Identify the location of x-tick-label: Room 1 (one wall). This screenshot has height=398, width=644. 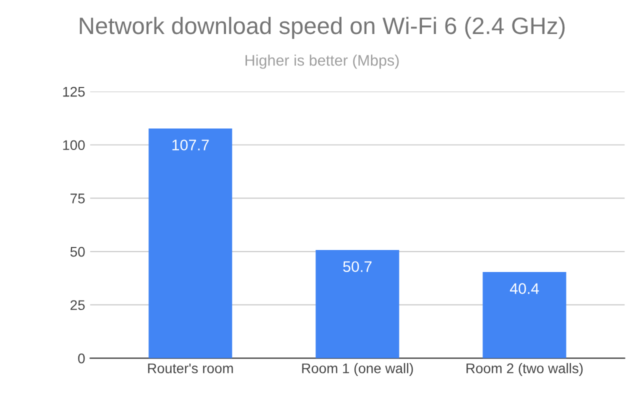
(357, 369).